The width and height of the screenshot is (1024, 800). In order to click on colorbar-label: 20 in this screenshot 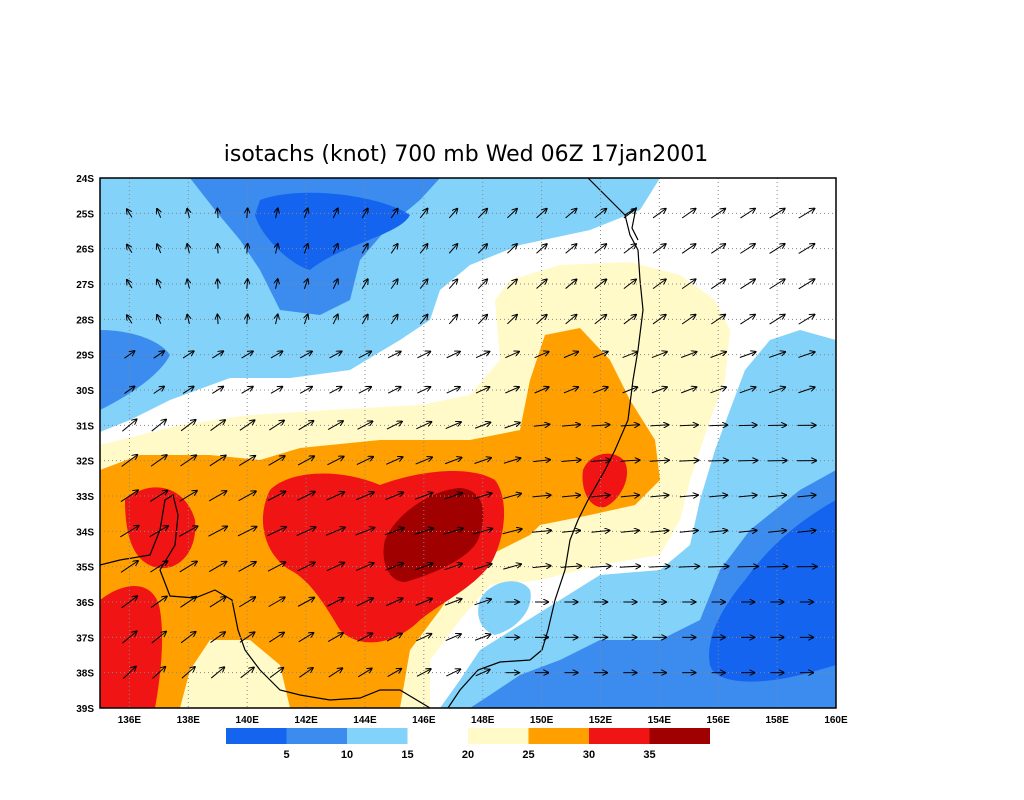, I will do `click(468, 755)`.